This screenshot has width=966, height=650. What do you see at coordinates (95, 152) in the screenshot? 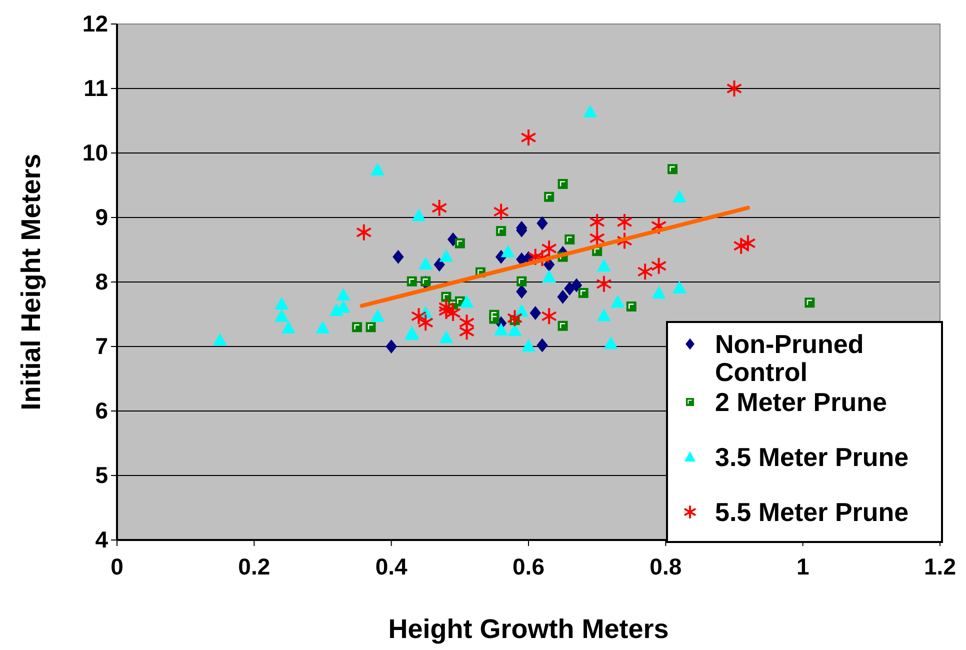
I see `y-tick-label: 10` at bounding box center [95, 152].